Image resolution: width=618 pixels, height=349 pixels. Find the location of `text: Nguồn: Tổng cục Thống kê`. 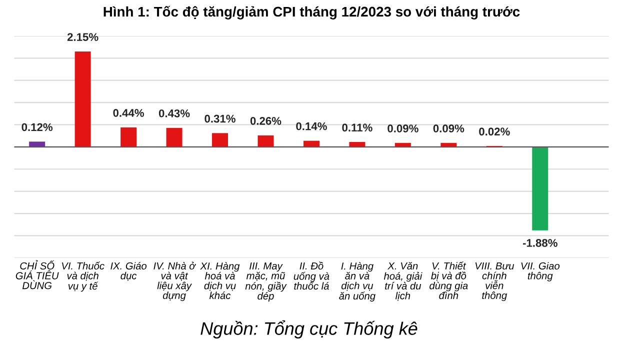

text: Nguồn: Tổng cục Thống kê is located at coordinates (309, 329).